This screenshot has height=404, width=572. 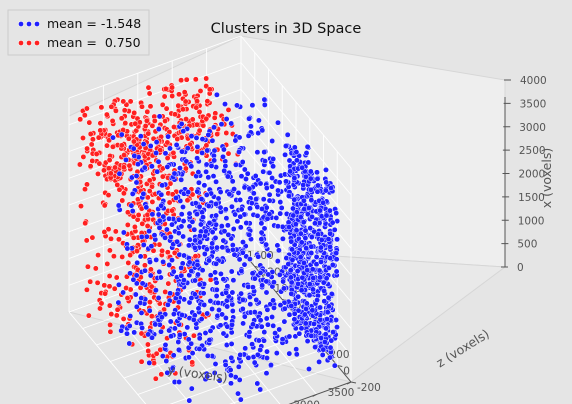 What do you see at coordinates (369, 388) in the screenshot?
I see `y-tick-label: -200` at bounding box center [369, 388].